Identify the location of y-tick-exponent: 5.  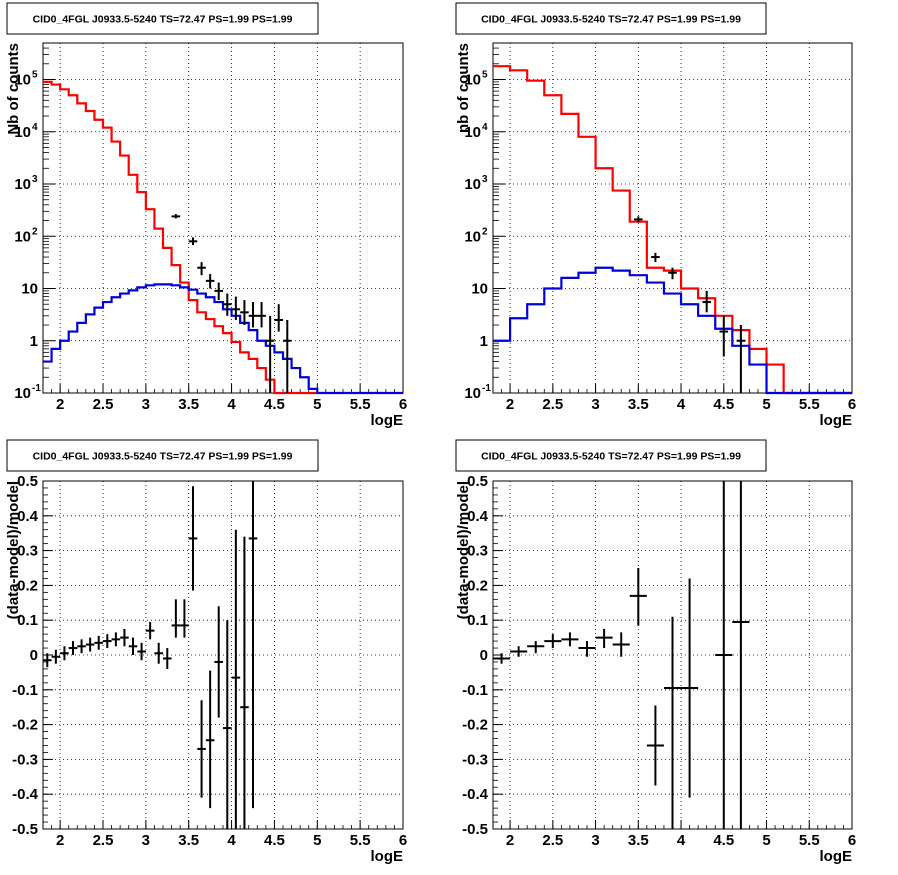
(485, 75).